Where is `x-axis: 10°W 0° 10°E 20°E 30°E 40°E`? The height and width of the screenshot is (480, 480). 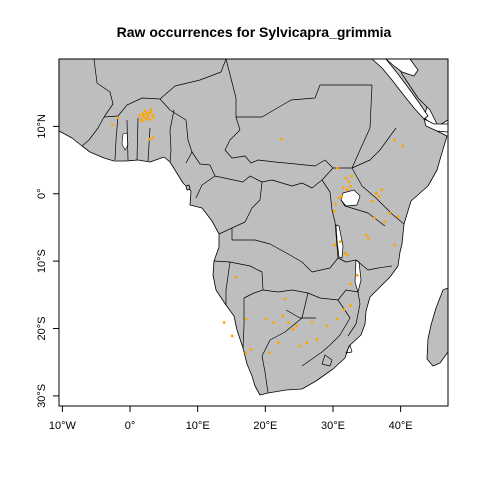 x-axis: 10°W 0° 10°E 20°E 30°E 40°E is located at coordinates (231, 418).